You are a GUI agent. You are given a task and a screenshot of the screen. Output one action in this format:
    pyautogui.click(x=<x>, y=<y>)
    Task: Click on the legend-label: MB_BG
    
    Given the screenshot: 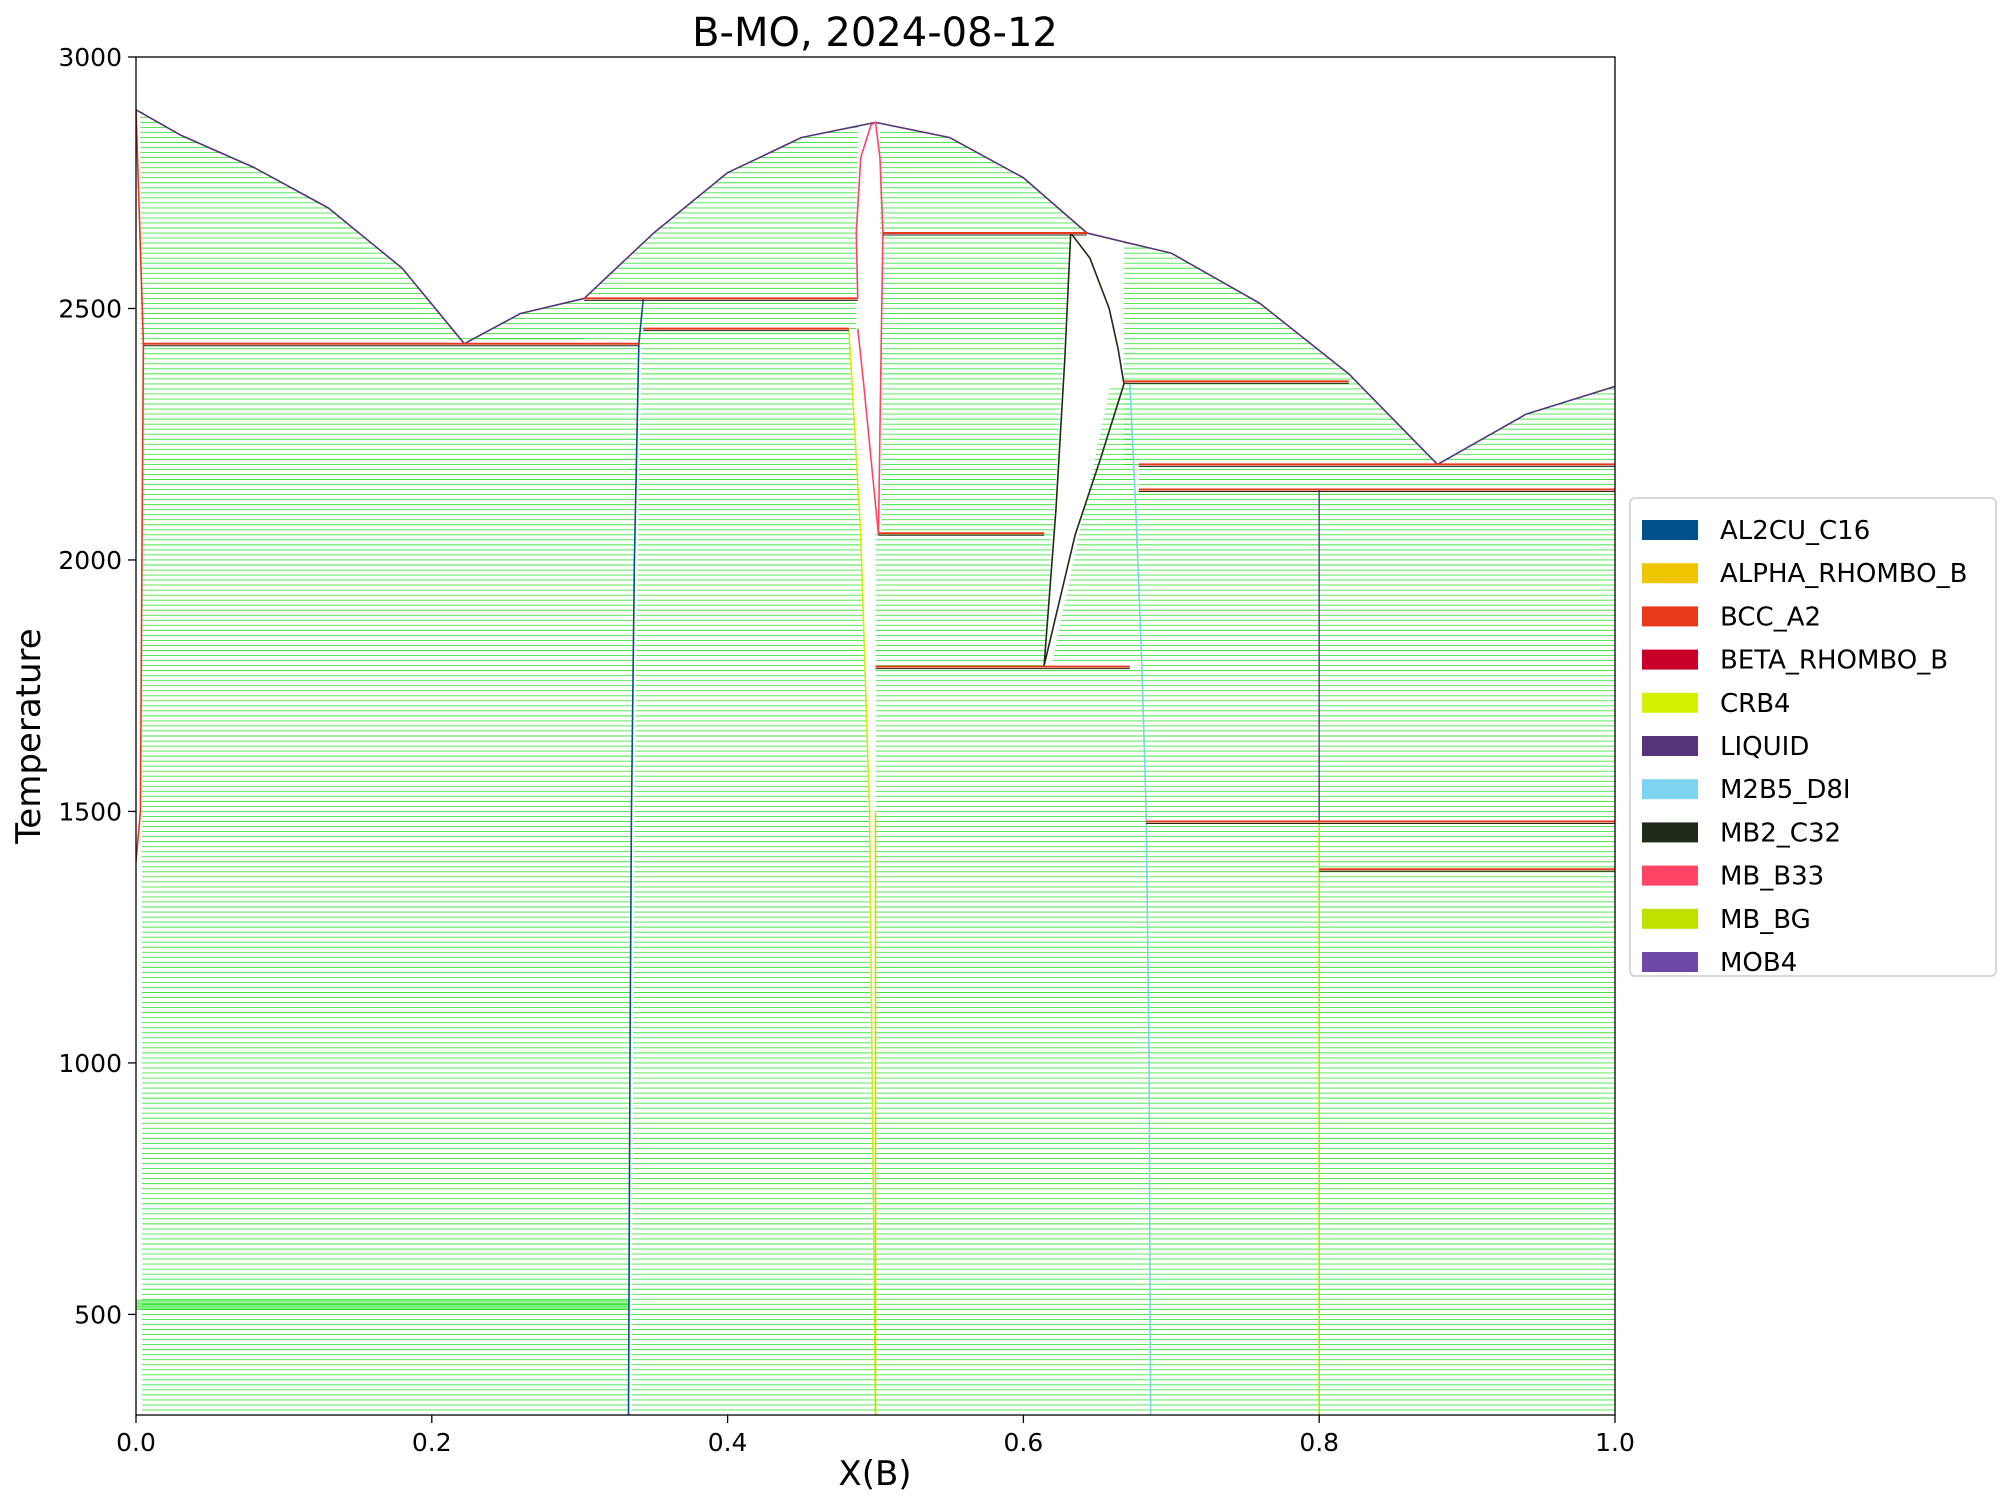 What is the action you would take?
    pyautogui.click(x=1765, y=920)
    